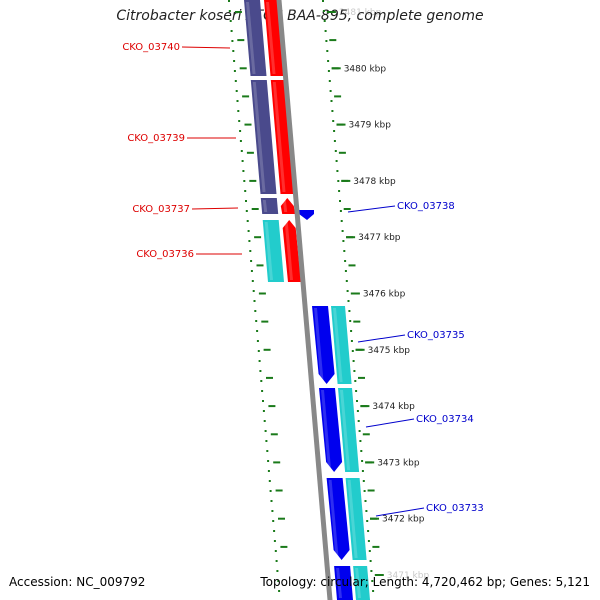 The image size is (600, 600). What do you see at coordinates (165, 254) in the screenshot?
I see `gene-label-cko-03736: CKO_03736` at bounding box center [165, 254].